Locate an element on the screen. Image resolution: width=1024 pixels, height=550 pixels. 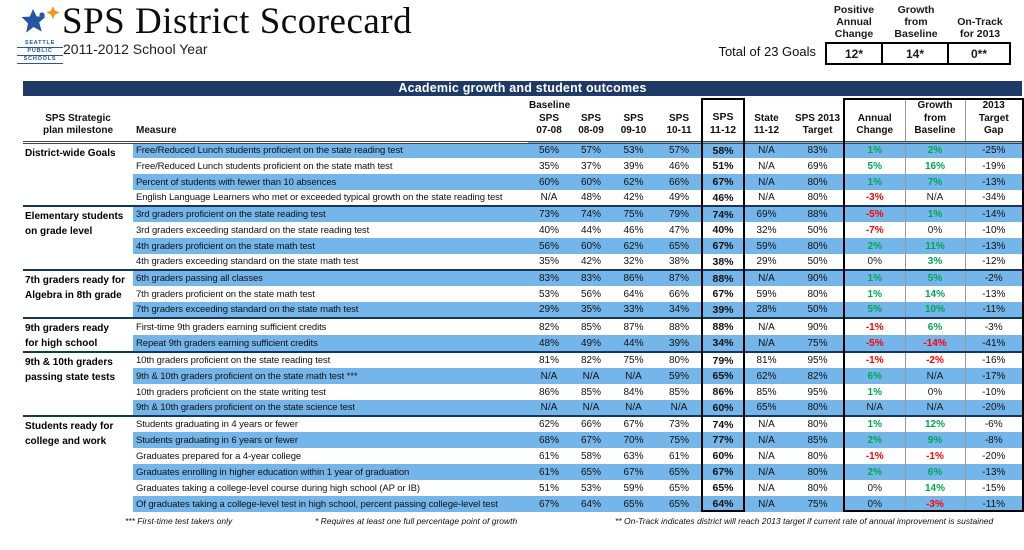
value-cell: 64% is located at coordinates (591, 504).